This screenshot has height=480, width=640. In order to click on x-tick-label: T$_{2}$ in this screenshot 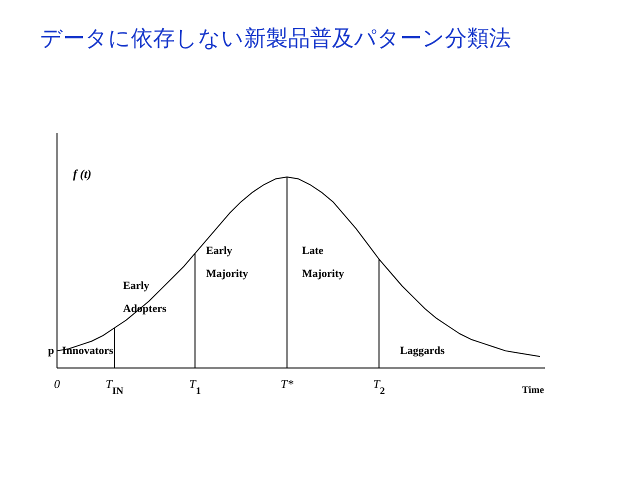, I will do `click(379, 386)`.